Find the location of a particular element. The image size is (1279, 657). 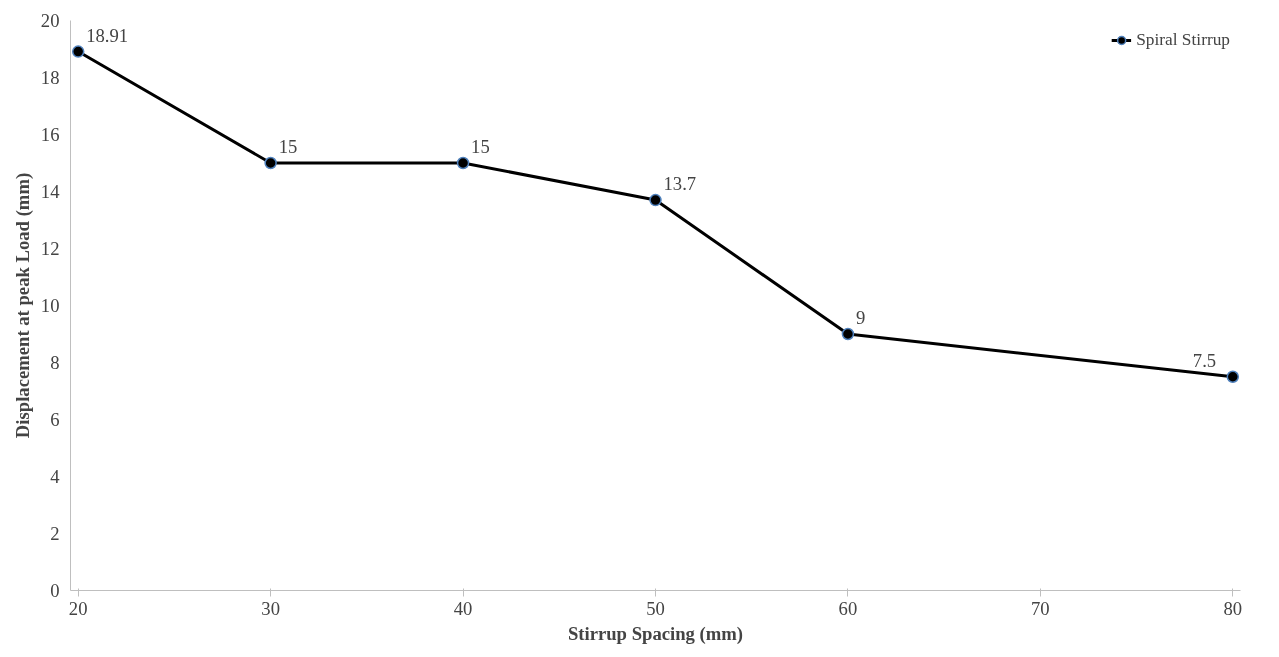

x-tick-label: 50 is located at coordinates (655, 608).